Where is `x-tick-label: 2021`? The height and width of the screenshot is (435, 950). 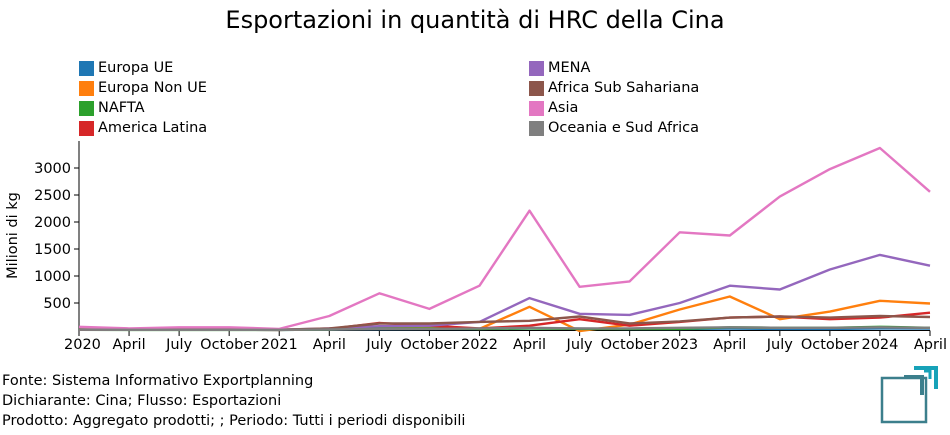
x-tick-label: 2021 is located at coordinates (279, 345).